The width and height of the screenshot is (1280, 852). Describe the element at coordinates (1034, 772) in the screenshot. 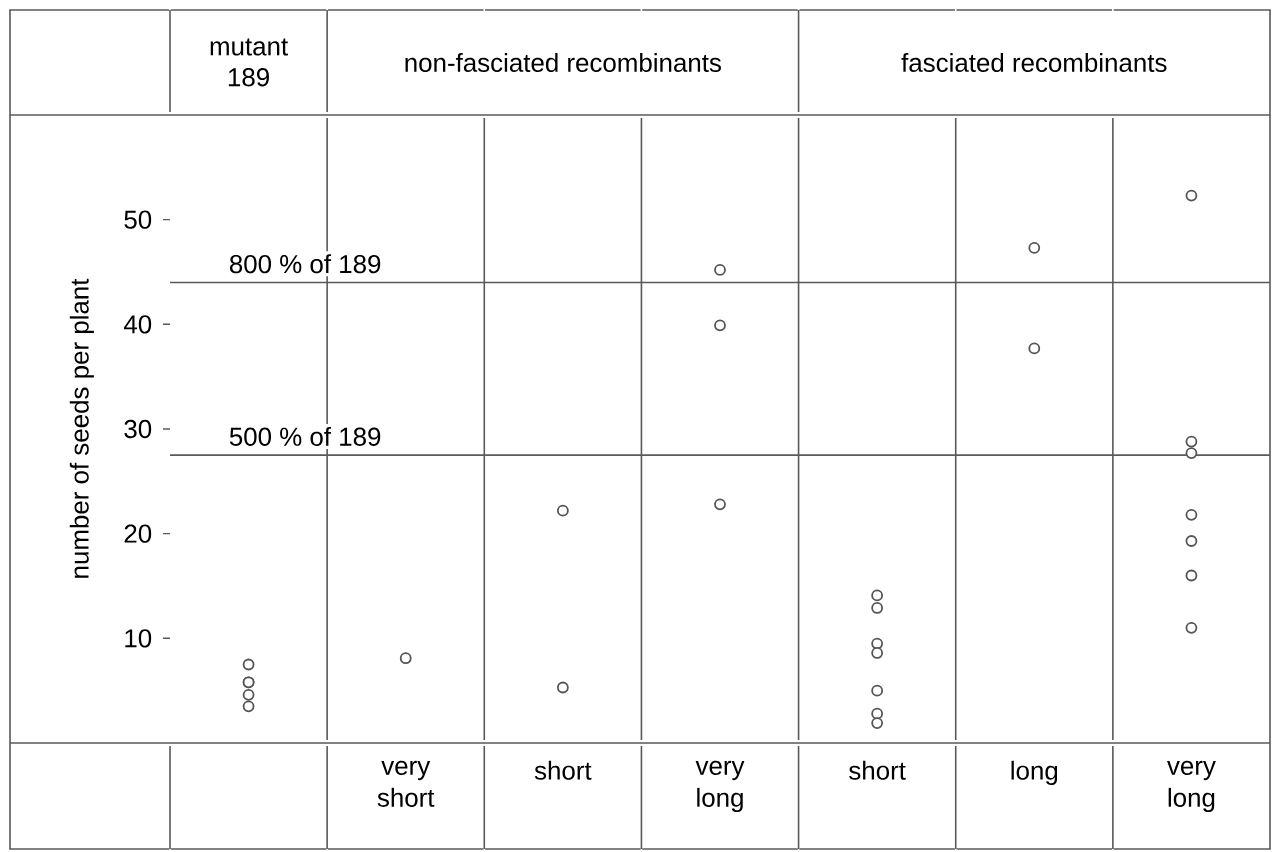

I see `x-tick-label: long` at that location.